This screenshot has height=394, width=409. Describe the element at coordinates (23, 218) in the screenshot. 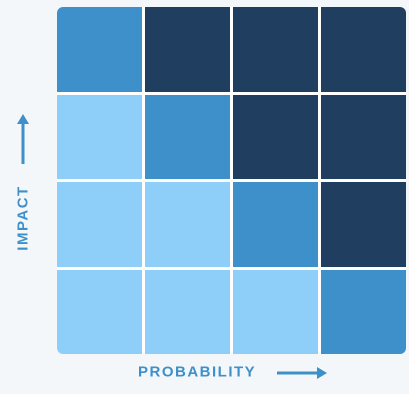

I see `impact-axis-label: IMPACT` at that location.